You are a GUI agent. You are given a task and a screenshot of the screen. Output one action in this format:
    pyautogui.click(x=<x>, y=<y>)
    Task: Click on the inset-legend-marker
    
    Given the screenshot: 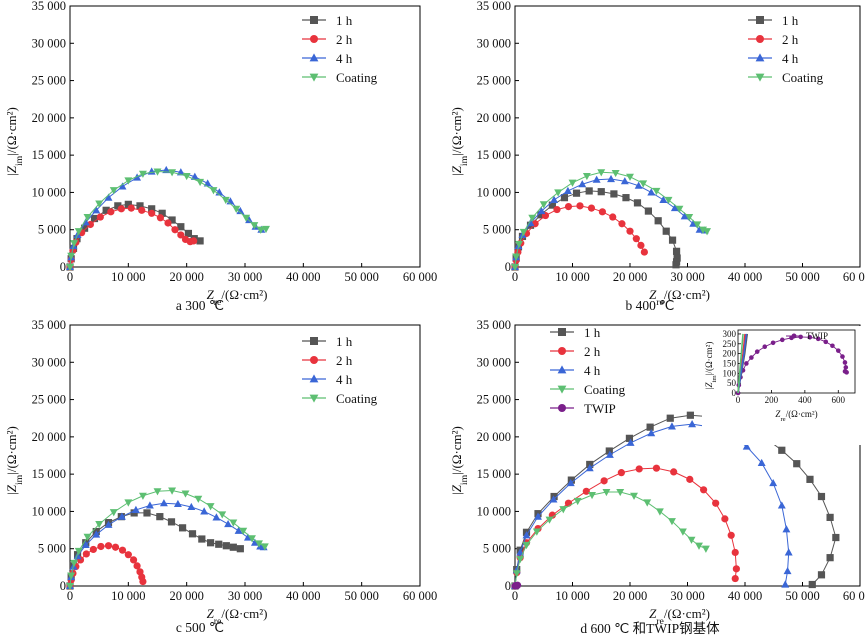 What is the action you would take?
    pyautogui.click(x=794, y=336)
    